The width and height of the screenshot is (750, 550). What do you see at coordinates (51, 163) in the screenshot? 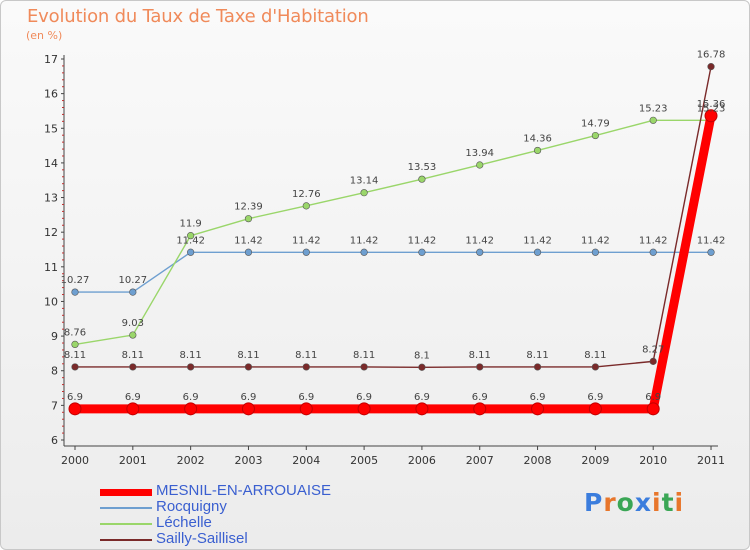
I see `y-tick-label: 14` at bounding box center [51, 163].